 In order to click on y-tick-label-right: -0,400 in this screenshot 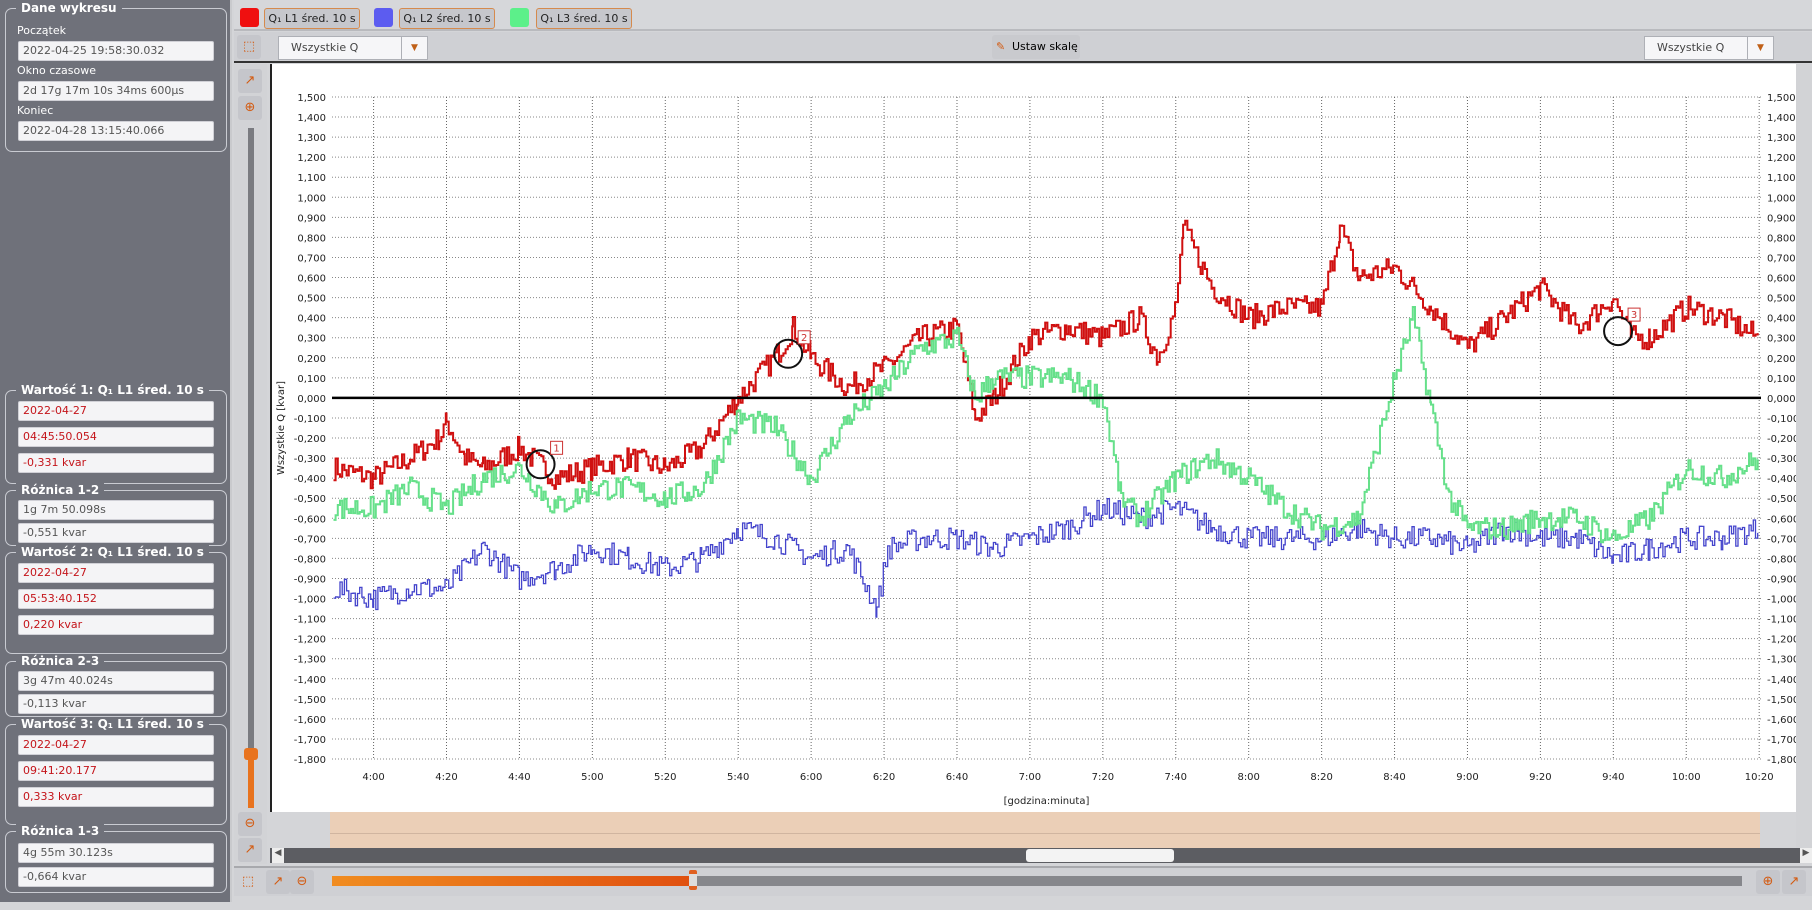, I will do `click(1782, 479)`.